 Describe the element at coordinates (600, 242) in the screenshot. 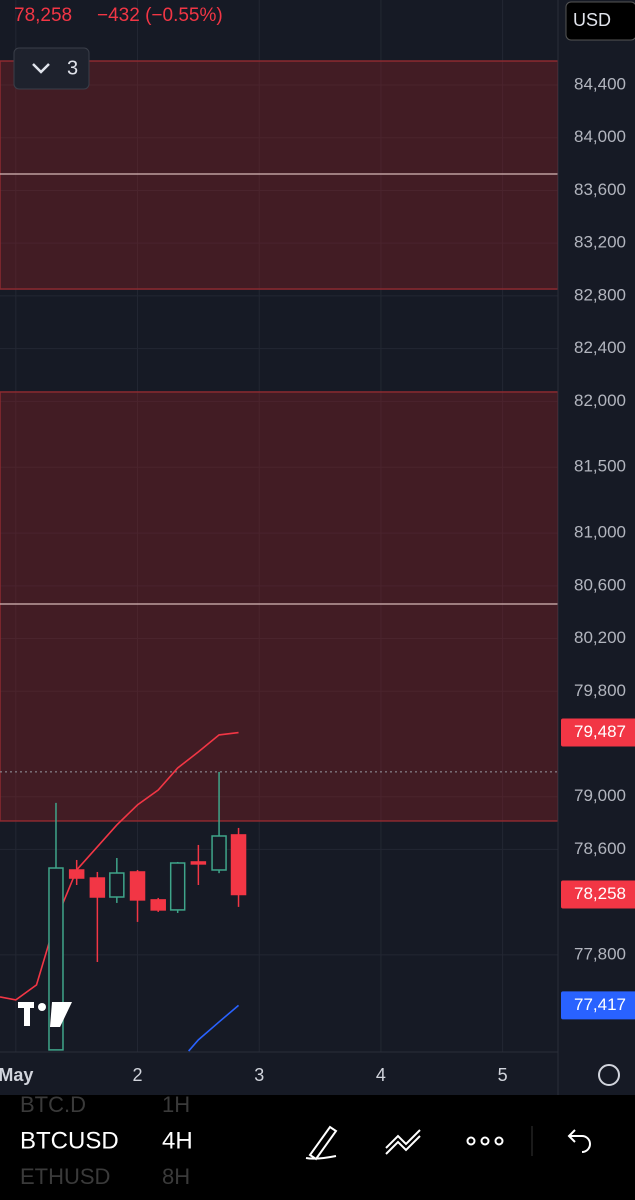

I see `y-tick-label: 83,200` at that location.